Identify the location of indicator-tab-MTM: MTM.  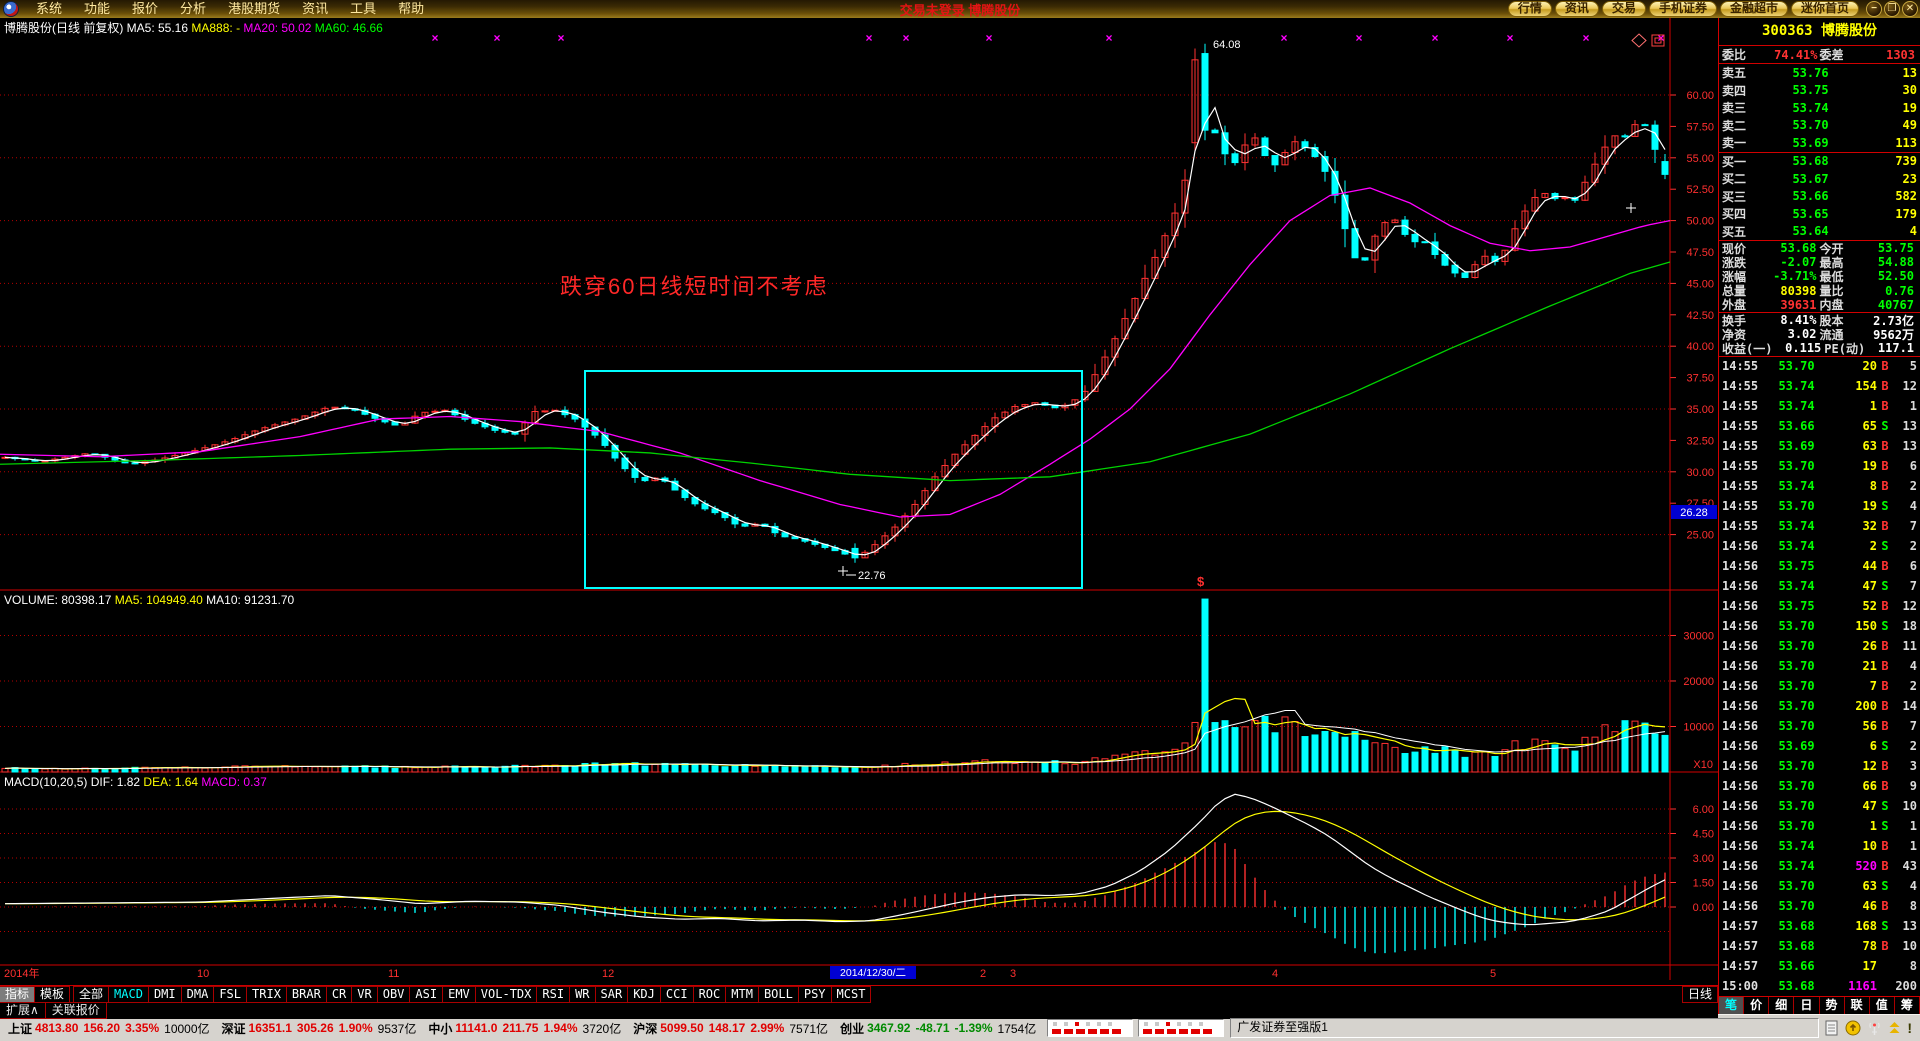
(742, 994).